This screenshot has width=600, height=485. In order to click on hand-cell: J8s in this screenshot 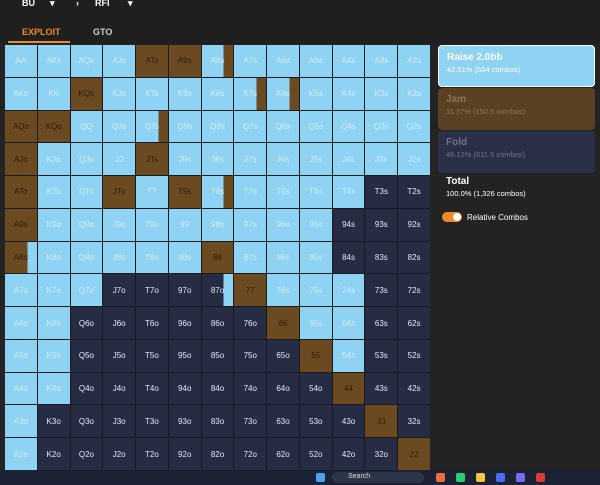, I will do `click(217, 159)`.